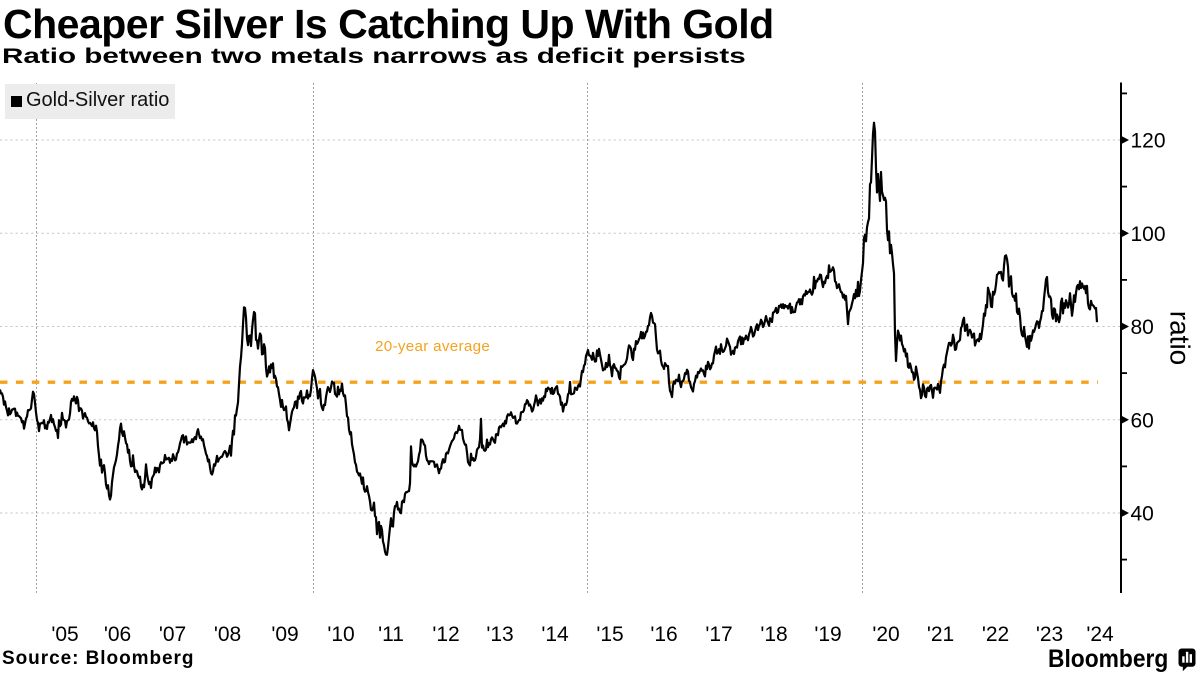 The width and height of the screenshot is (1200, 675). Describe the element at coordinates (1049, 634) in the screenshot. I see `svg-text: '23` at that location.